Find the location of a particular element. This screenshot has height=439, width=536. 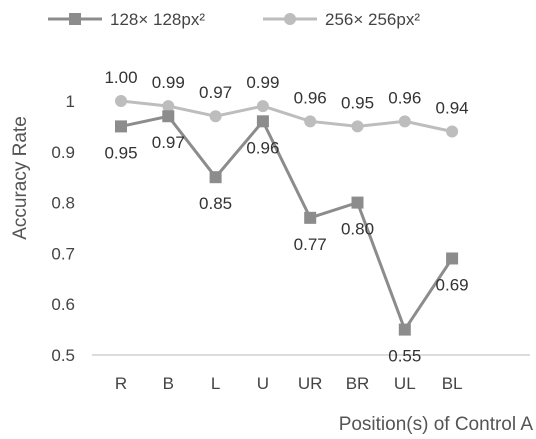

series-2-data-label: 0.95 is located at coordinates (357, 102).